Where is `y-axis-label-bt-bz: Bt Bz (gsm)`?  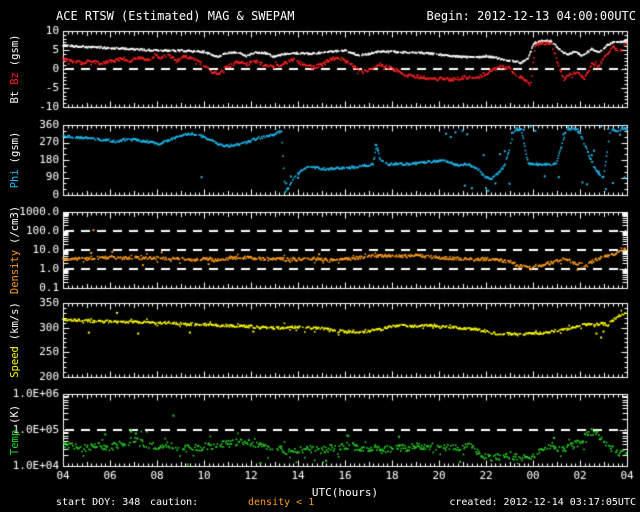
y-axis-label-bt-bz: Bt Bz (gsm) is located at coordinates (15, 69).